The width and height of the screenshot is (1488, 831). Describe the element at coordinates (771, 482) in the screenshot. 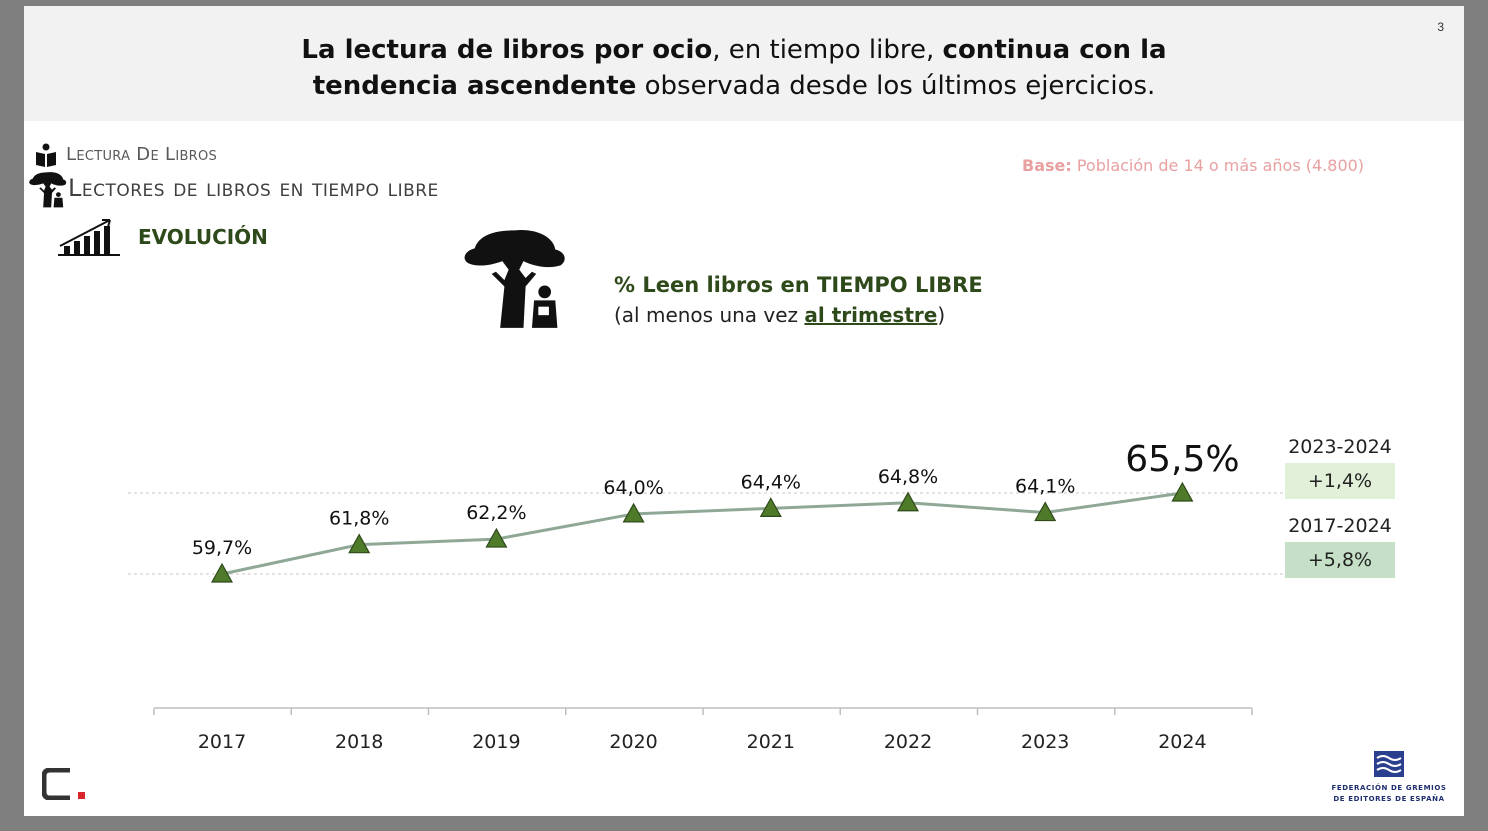

I see `data-label: 64,4%` at that location.